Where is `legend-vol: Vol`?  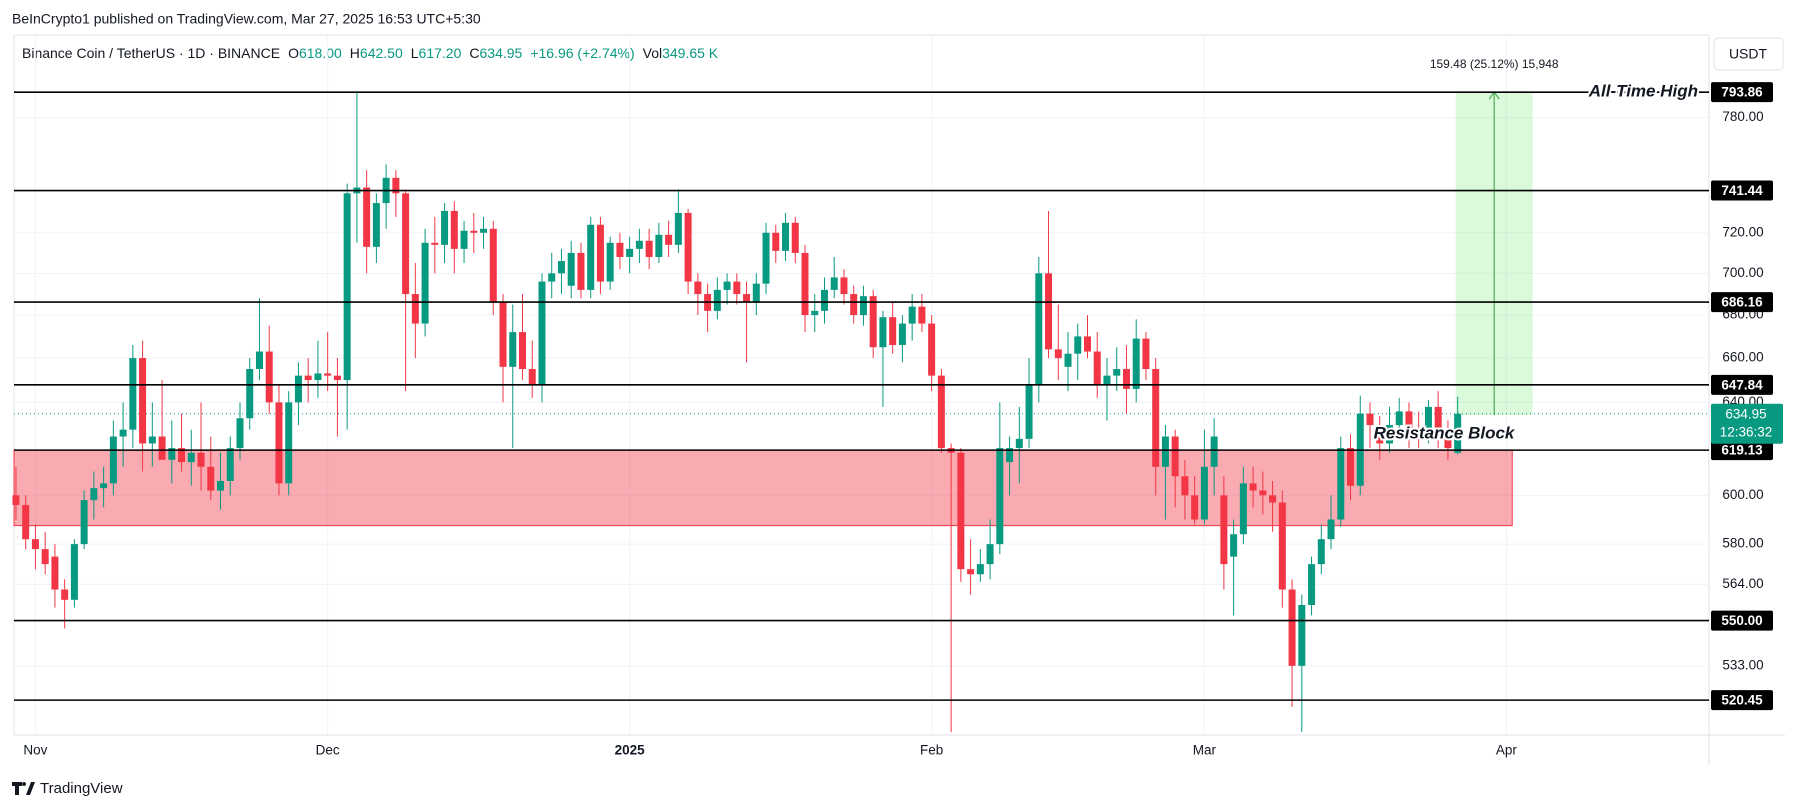 legend-vol: Vol is located at coordinates (652, 53).